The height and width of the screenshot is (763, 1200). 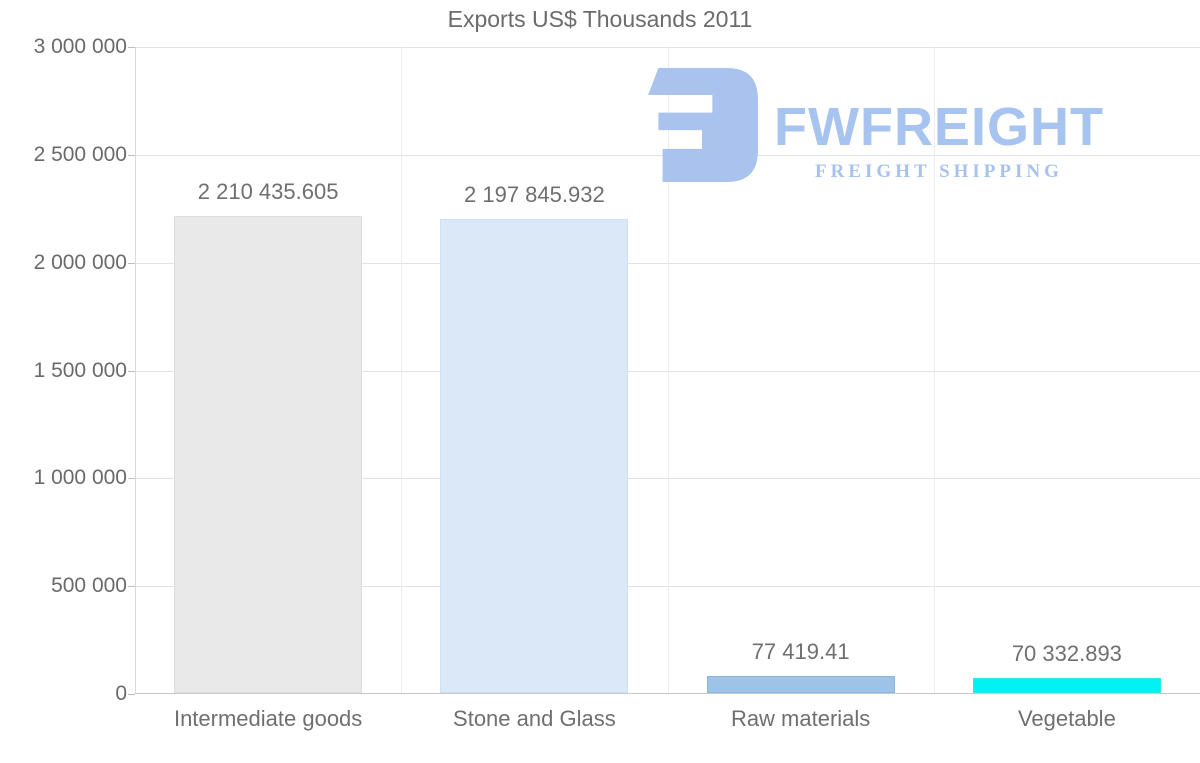 What do you see at coordinates (703, 125) in the screenshot?
I see `fwfreight-logo-icon` at bounding box center [703, 125].